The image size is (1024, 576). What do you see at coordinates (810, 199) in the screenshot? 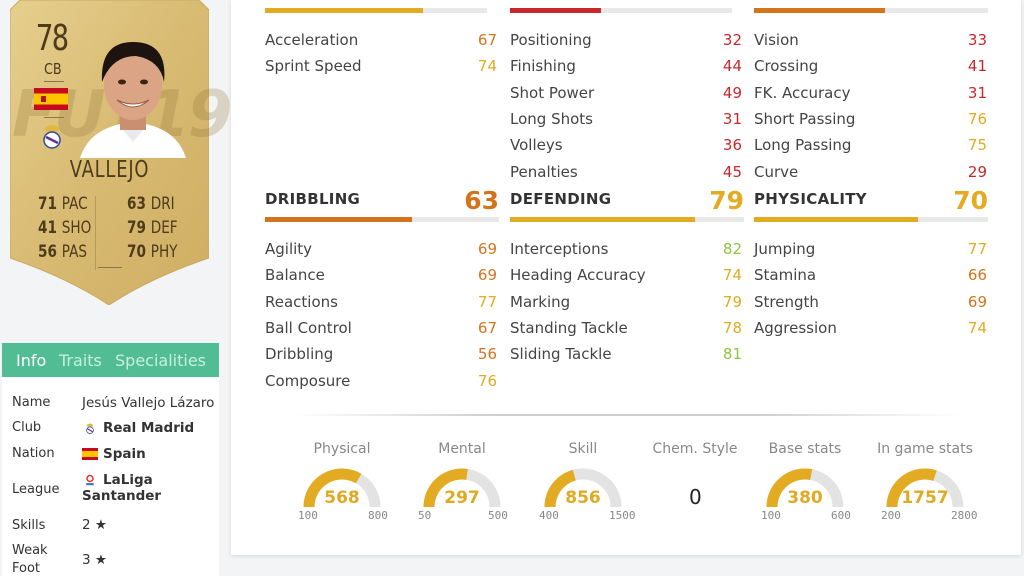
I see `physicality-title: PHYSICALITY` at bounding box center [810, 199].